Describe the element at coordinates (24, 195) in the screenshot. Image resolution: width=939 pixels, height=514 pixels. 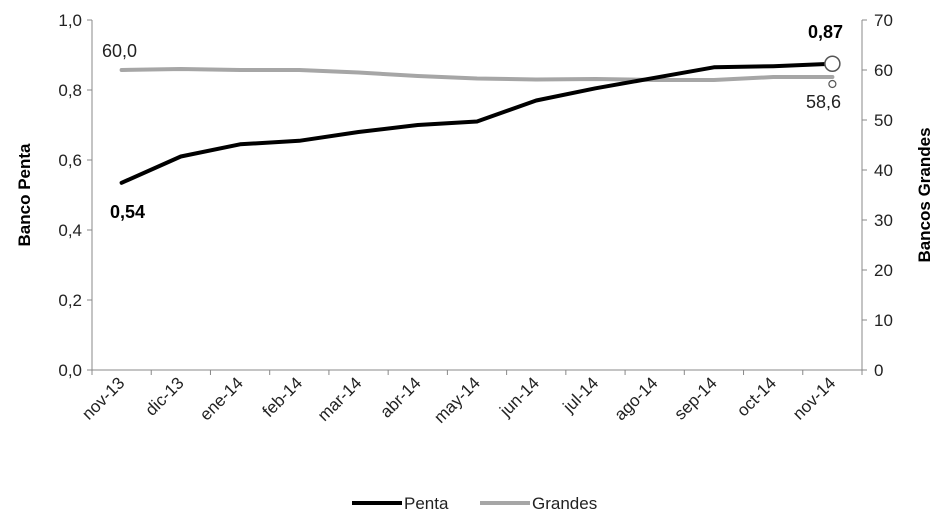
I see `left-axis-title: Banco Penta` at that location.